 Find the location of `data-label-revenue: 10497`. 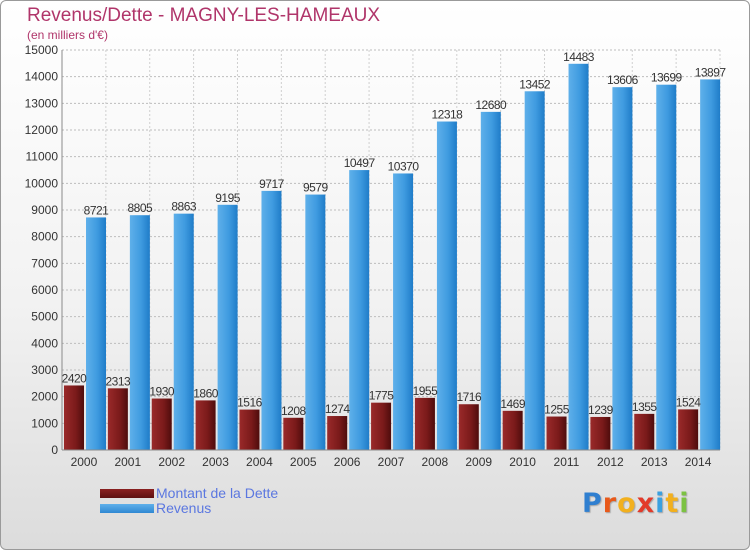

data-label-revenue: 10497 is located at coordinates (360, 163).